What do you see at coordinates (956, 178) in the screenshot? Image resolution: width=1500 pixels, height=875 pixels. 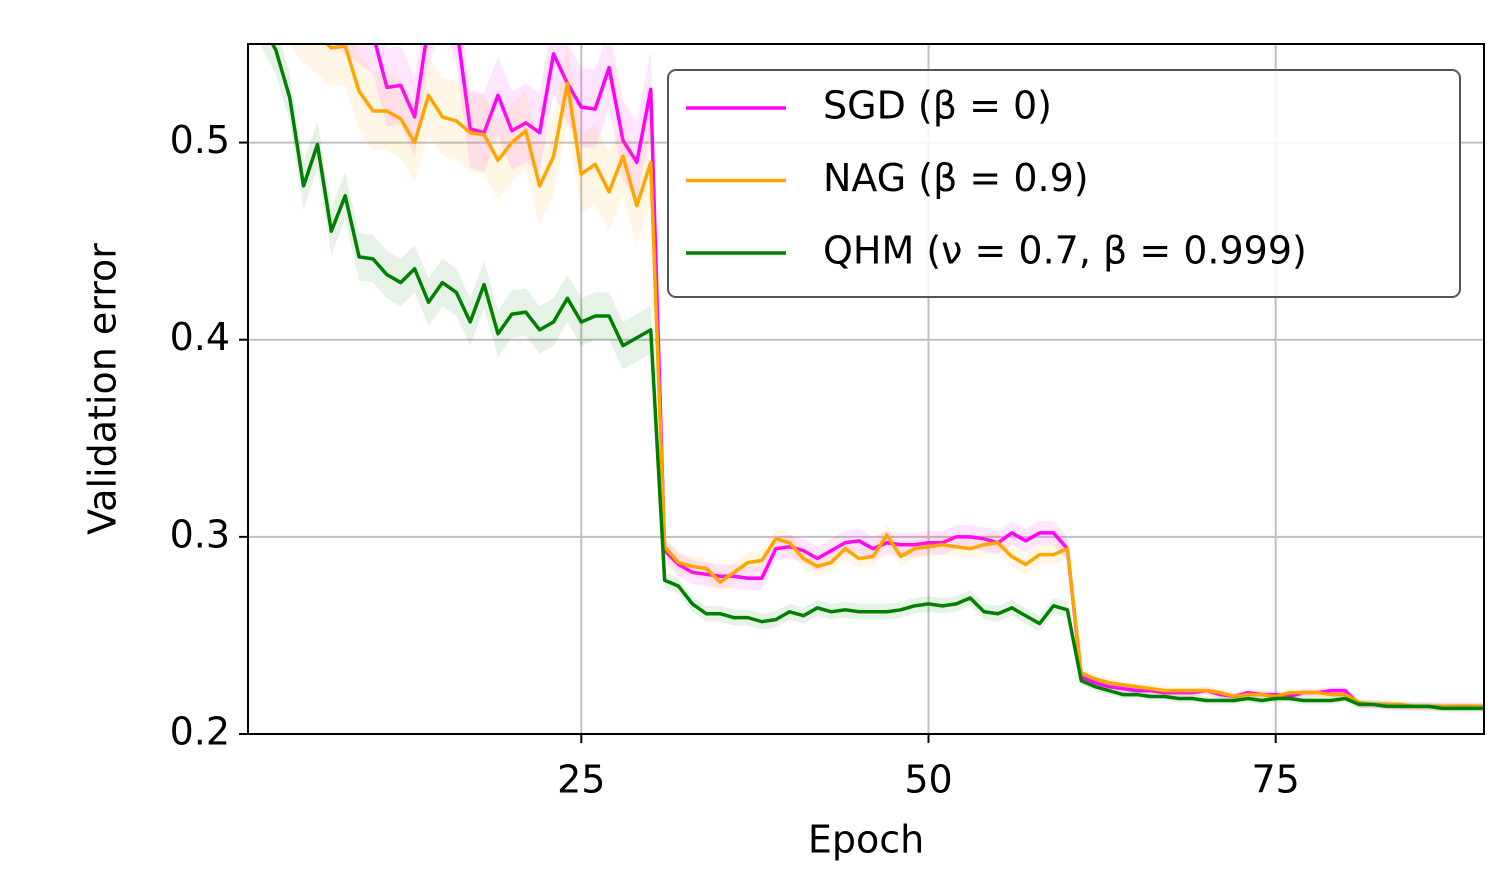 I see `legend-label: NAG (β = 0.9)` at bounding box center [956, 178].